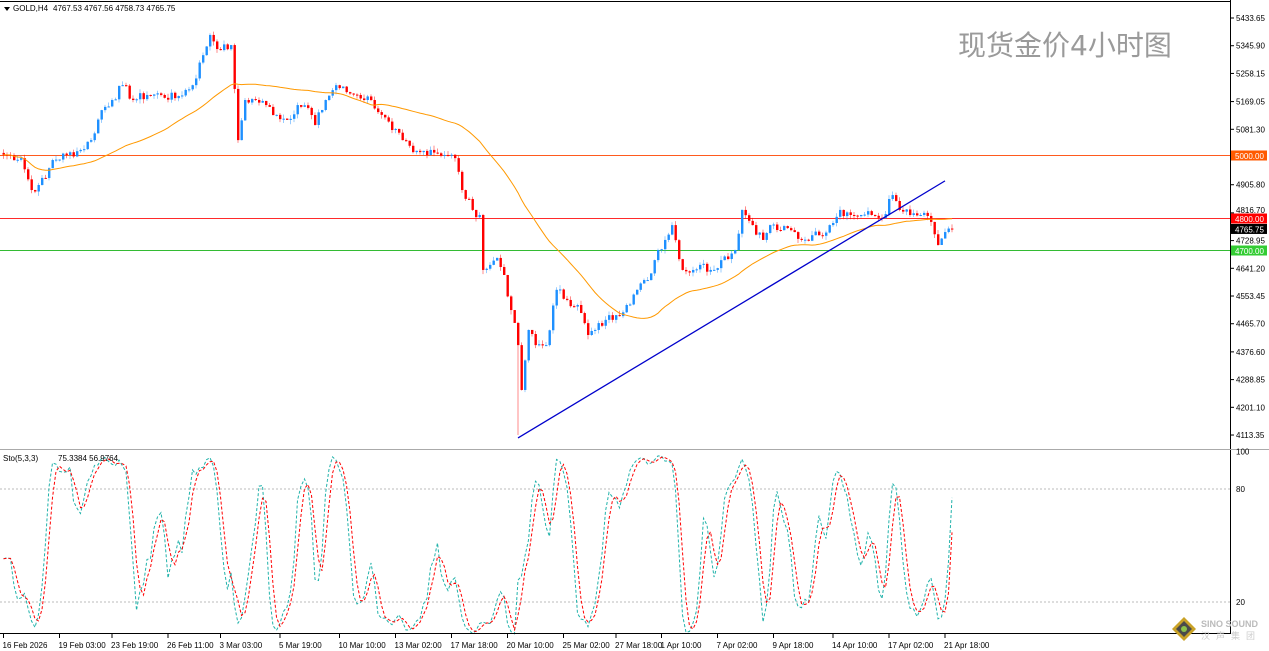 The height and width of the screenshot is (651, 1269). What do you see at coordinates (1250, 435) in the screenshot?
I see `price-tick-label: 4113.35` at bounding box center [1250, 435].